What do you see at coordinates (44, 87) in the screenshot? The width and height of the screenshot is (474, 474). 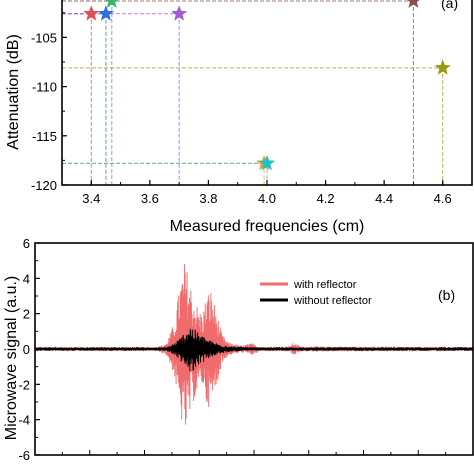 I see `panel-a-y-tick-label: -110` at bounding box center [44, 87].